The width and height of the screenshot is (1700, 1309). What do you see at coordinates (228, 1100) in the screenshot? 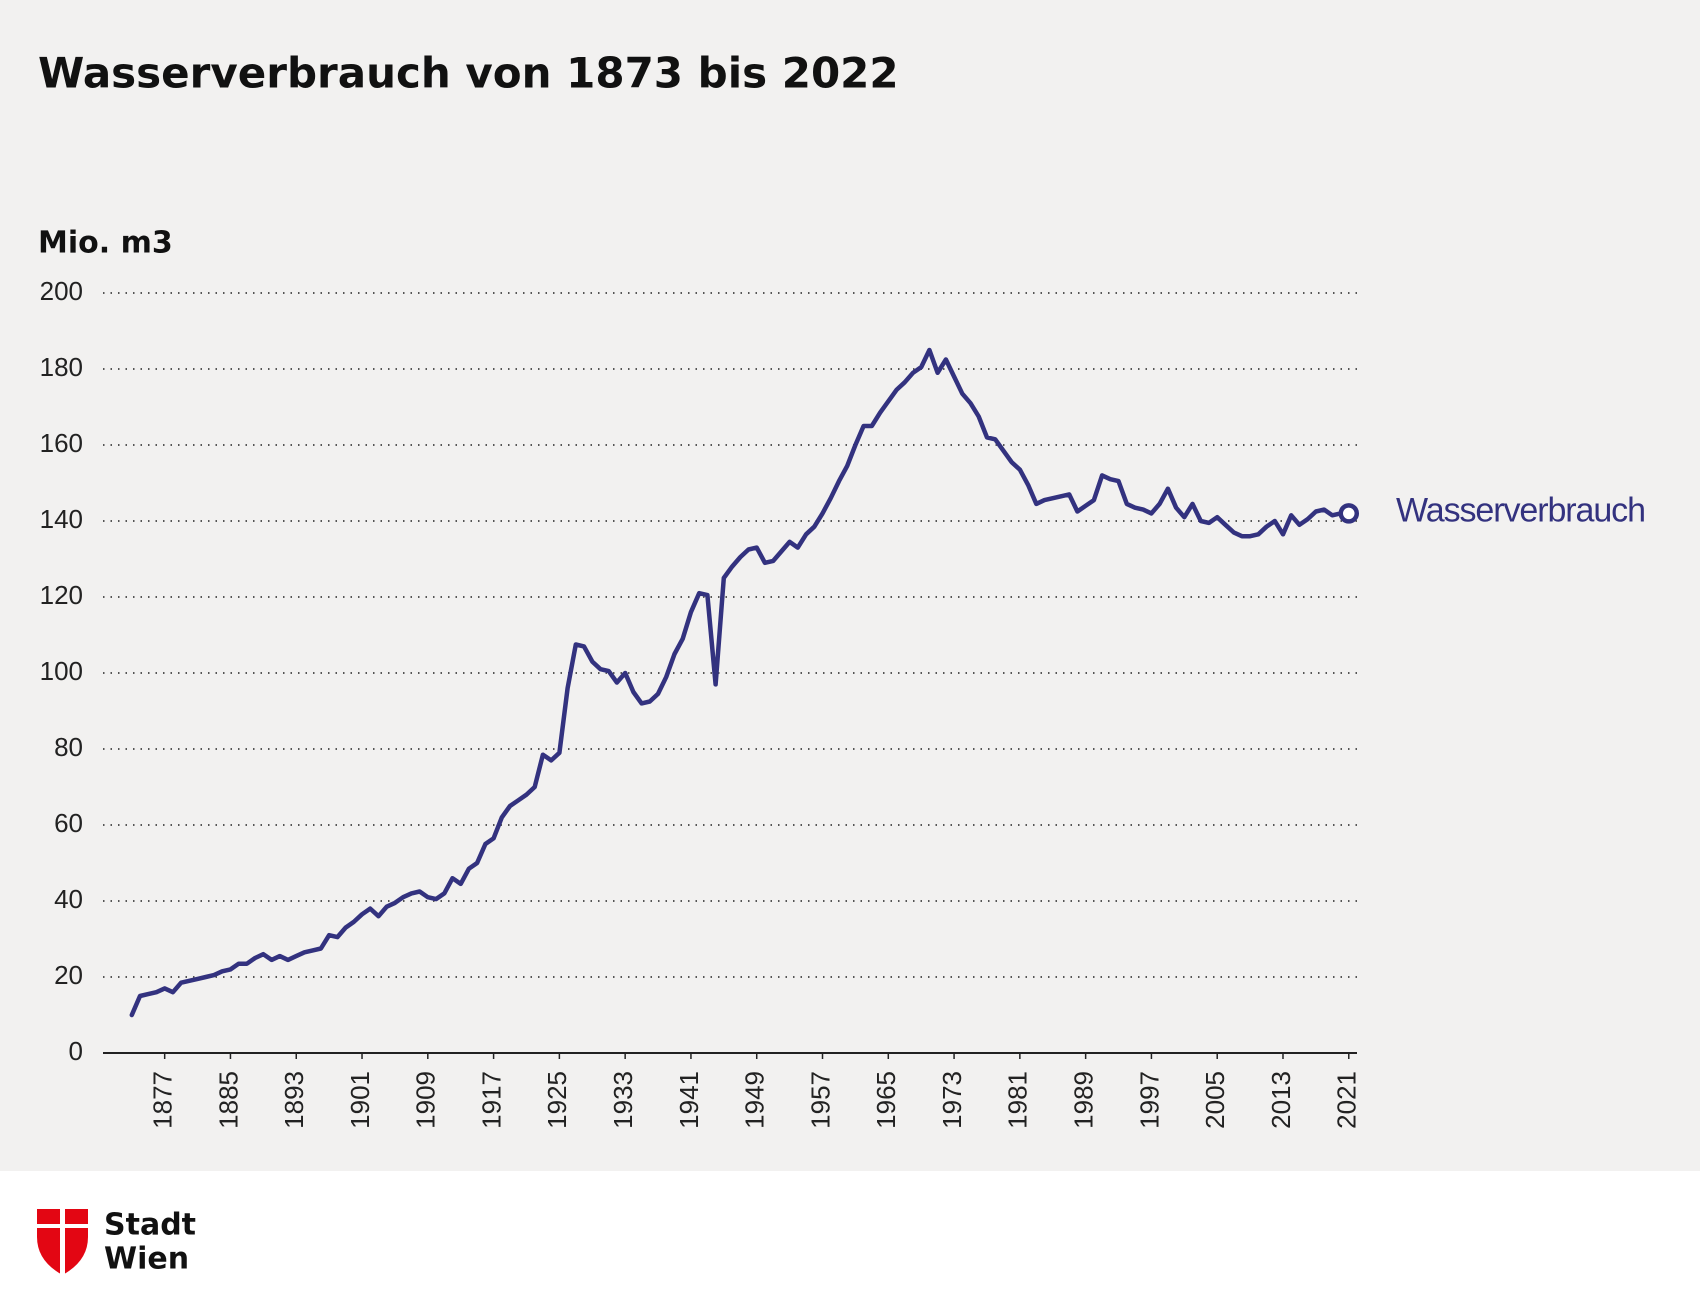
I see `x-tick-label: 1885` at bounding box center [228, 1100].